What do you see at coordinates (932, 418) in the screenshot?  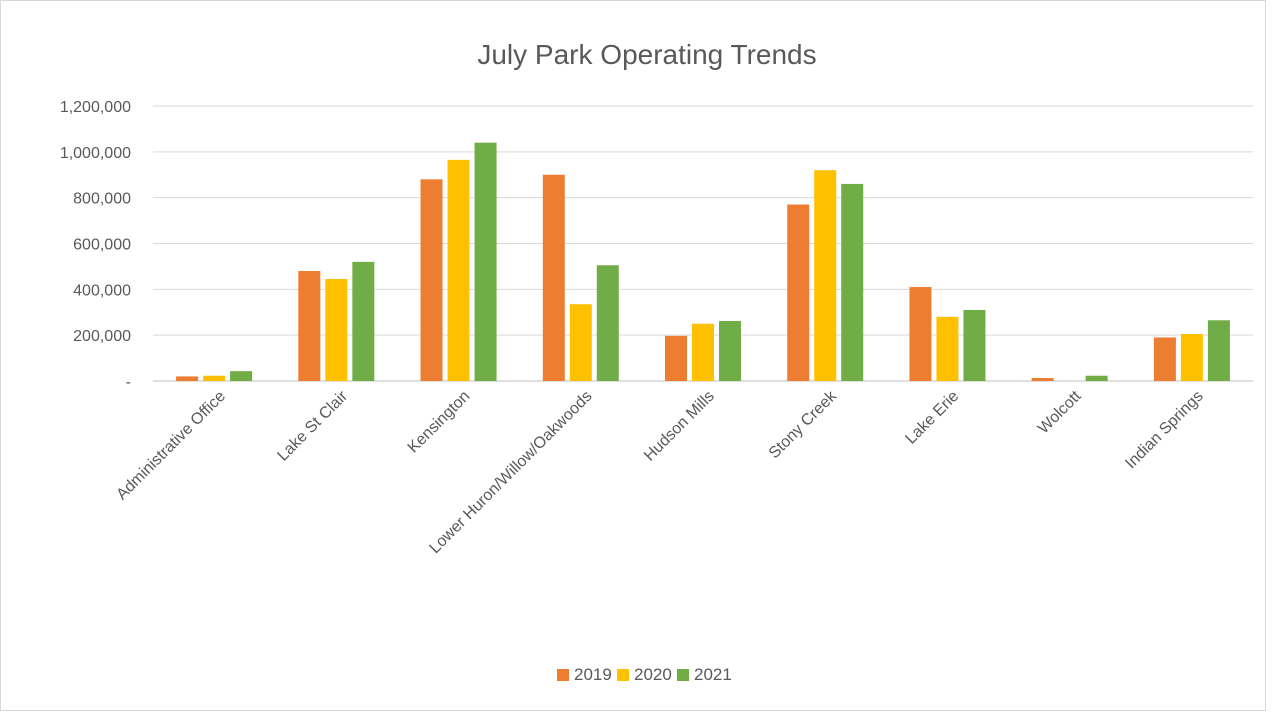 I see `x-category-label: Lake Erie` at bounding box center [932, 418].